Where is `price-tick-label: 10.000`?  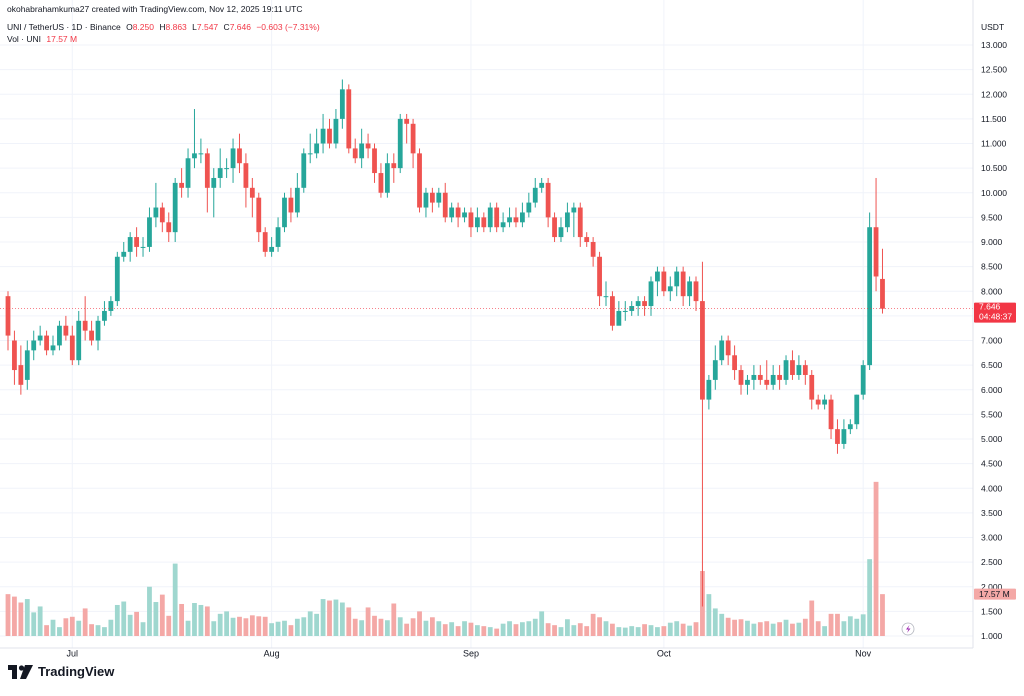
price-tick-label: 10.000 is located at coordinates (994, 193).